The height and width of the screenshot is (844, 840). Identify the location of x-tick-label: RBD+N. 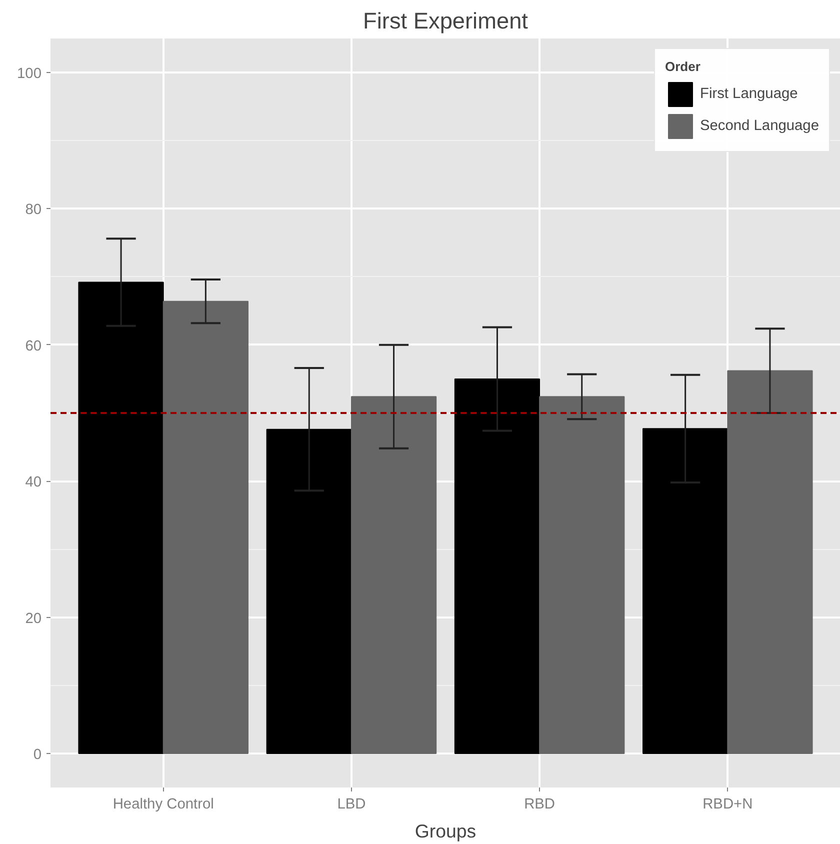
(727, 804).